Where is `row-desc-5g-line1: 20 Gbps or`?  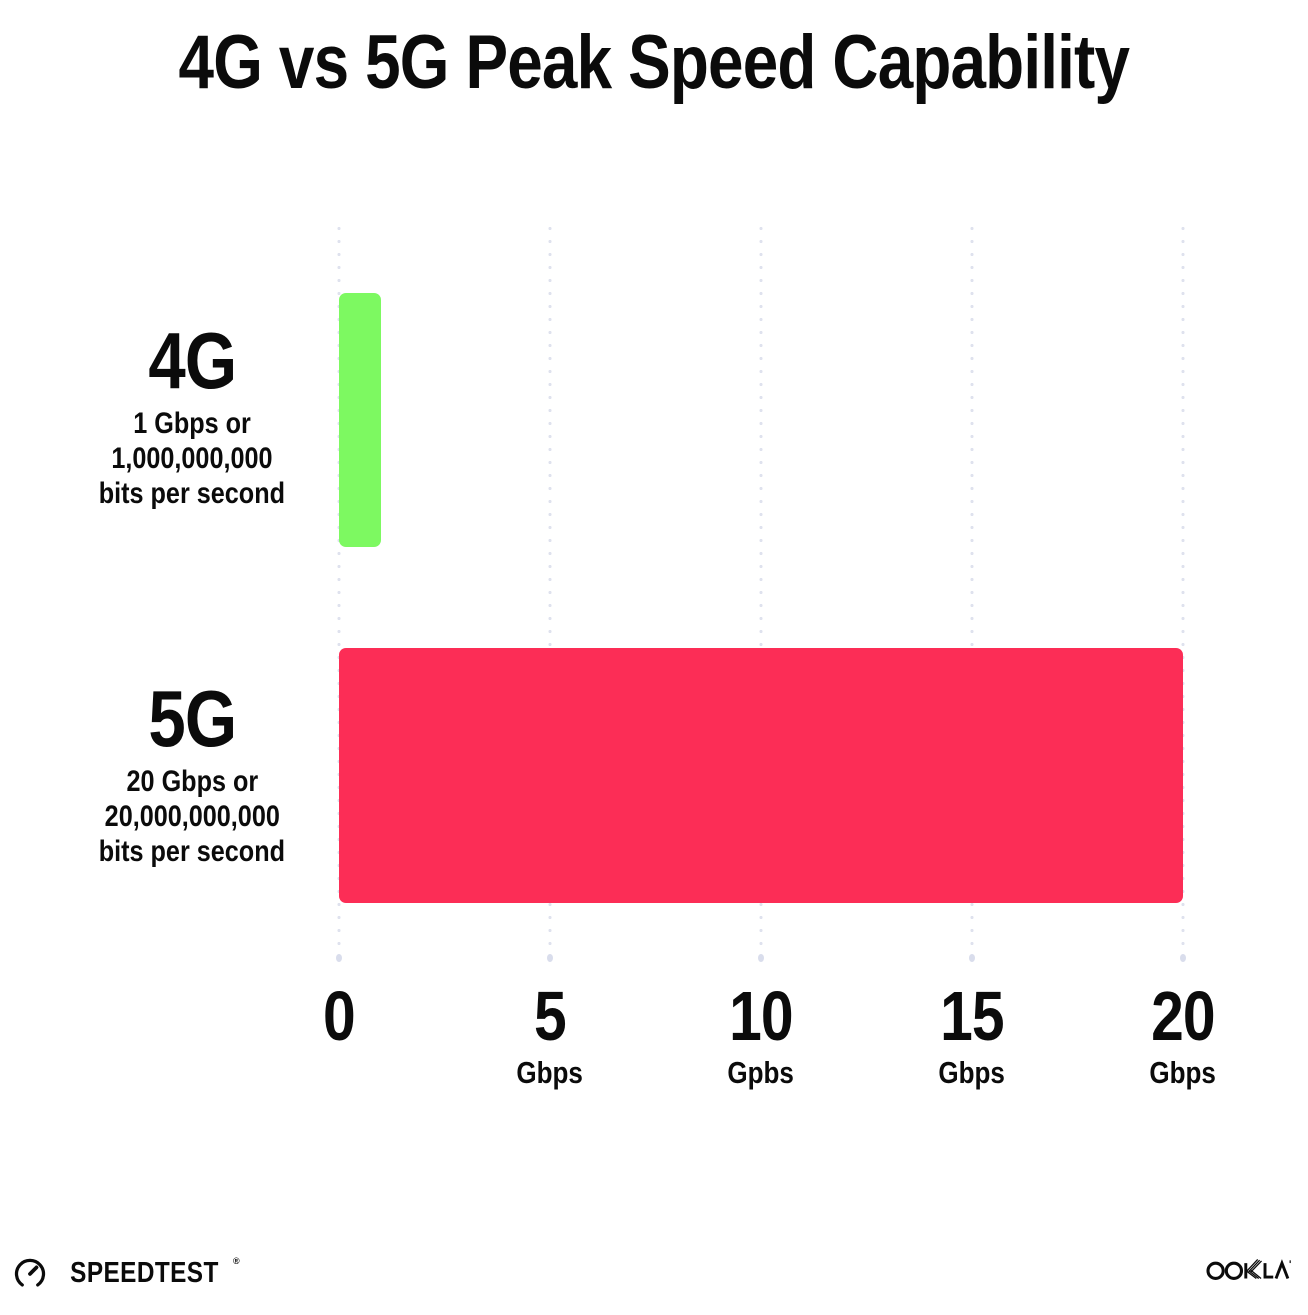
row-desc-5g-line1: 20 Gbps or is located at coordinates (192, 781).